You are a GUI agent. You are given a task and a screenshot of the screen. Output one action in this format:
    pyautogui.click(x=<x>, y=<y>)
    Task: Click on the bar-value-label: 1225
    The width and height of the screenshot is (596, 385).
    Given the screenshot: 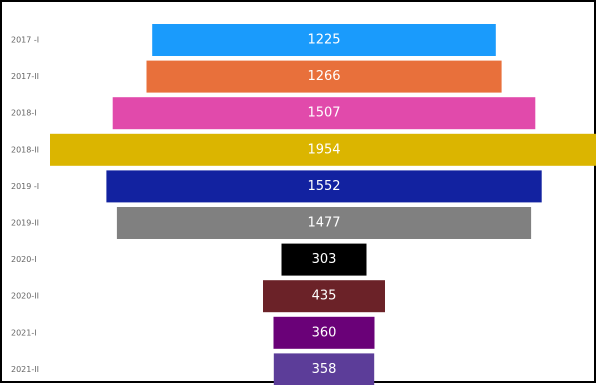 What is the action you would take?
    pyautogui.click(x=323, y=40)
    